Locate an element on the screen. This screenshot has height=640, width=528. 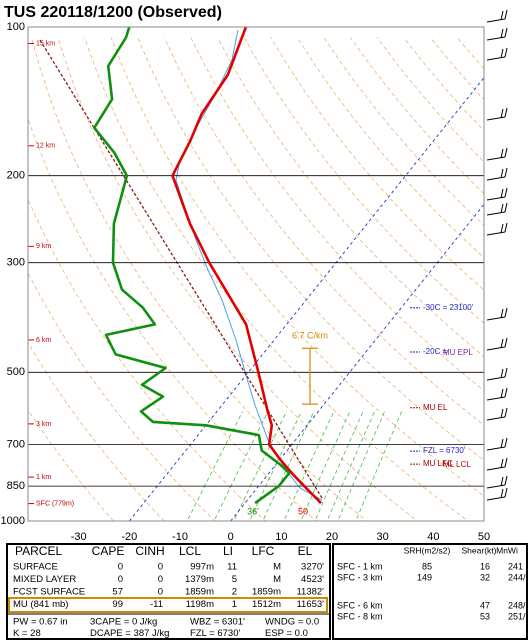
height-label: 12 km is located at coordinates (45, 146).